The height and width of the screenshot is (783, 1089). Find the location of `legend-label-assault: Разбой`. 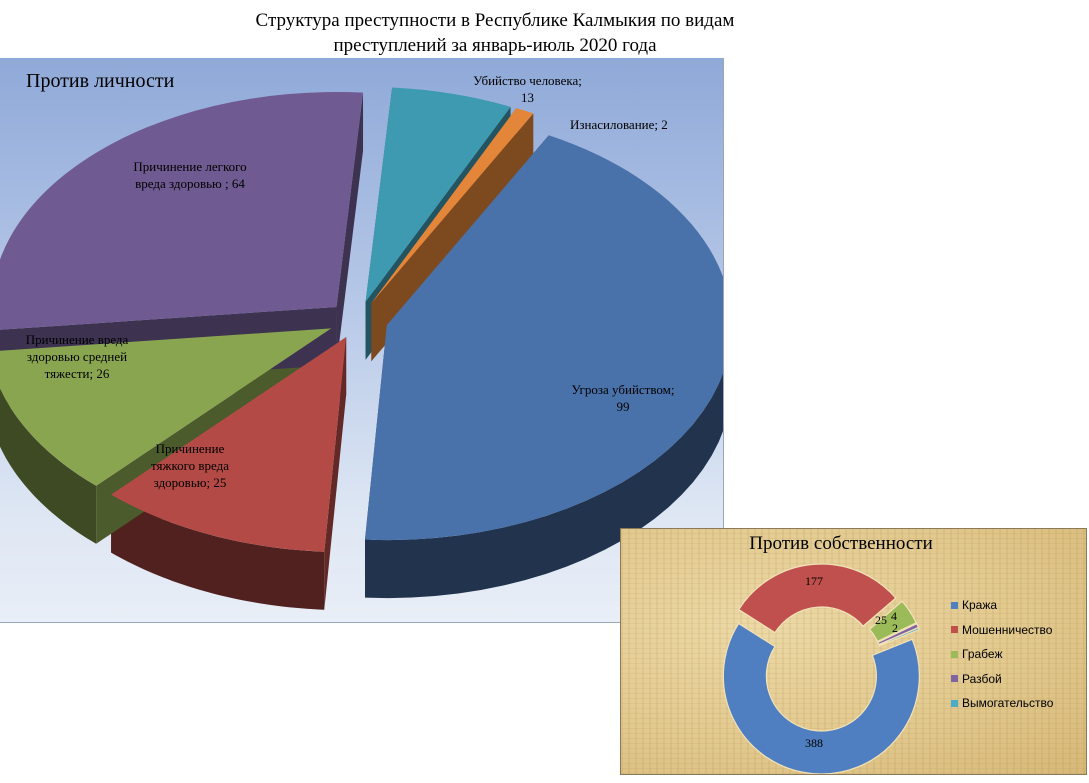

legend-label-assault: Разбой is located at coordinates (982, 678).